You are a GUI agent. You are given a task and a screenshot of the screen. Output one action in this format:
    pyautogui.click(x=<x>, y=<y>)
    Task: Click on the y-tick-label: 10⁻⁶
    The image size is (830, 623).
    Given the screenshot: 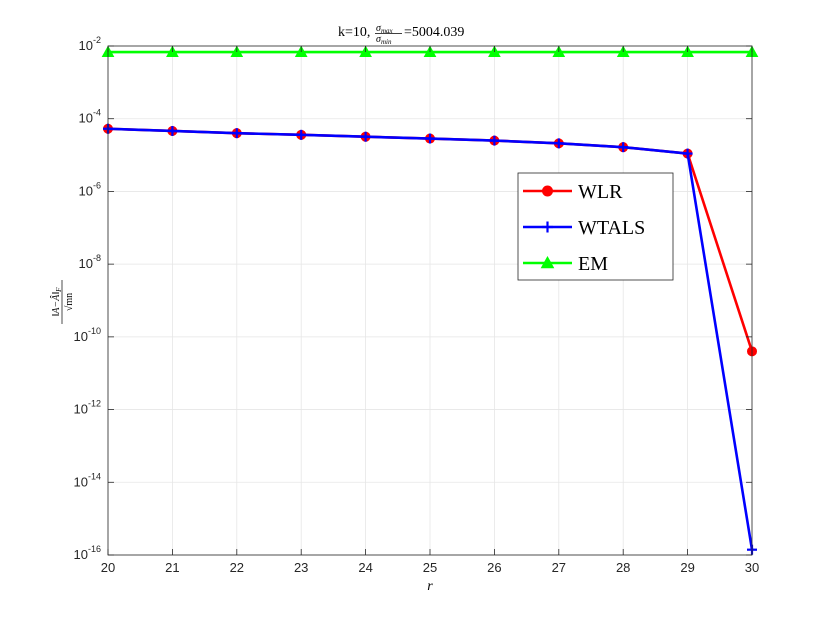 What is the action you would take?
    pyautogui.click(x=90, y=189)
    